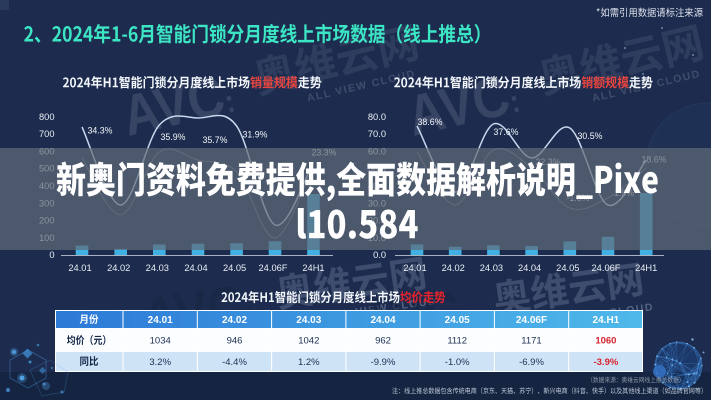 This screenshot has height=400, width=711. Describe the element at coordinates (308, 341) in the screenshot. I see `svg-text: 1042` at that location.